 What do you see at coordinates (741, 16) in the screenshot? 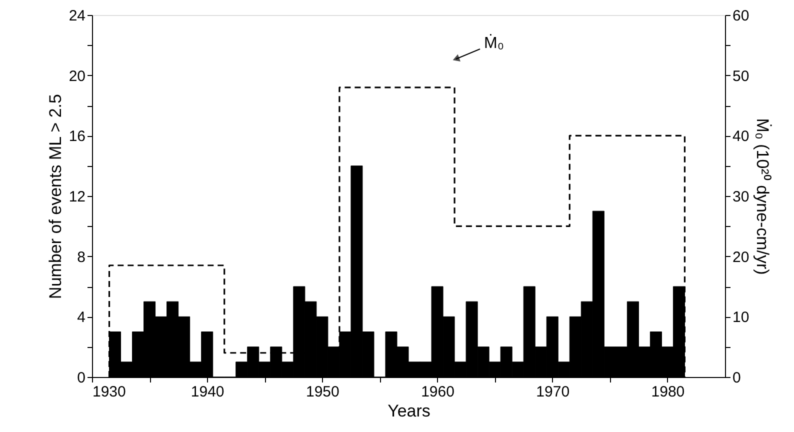
I see `y2-tick-label: 60` at bounding box center [741, 16].